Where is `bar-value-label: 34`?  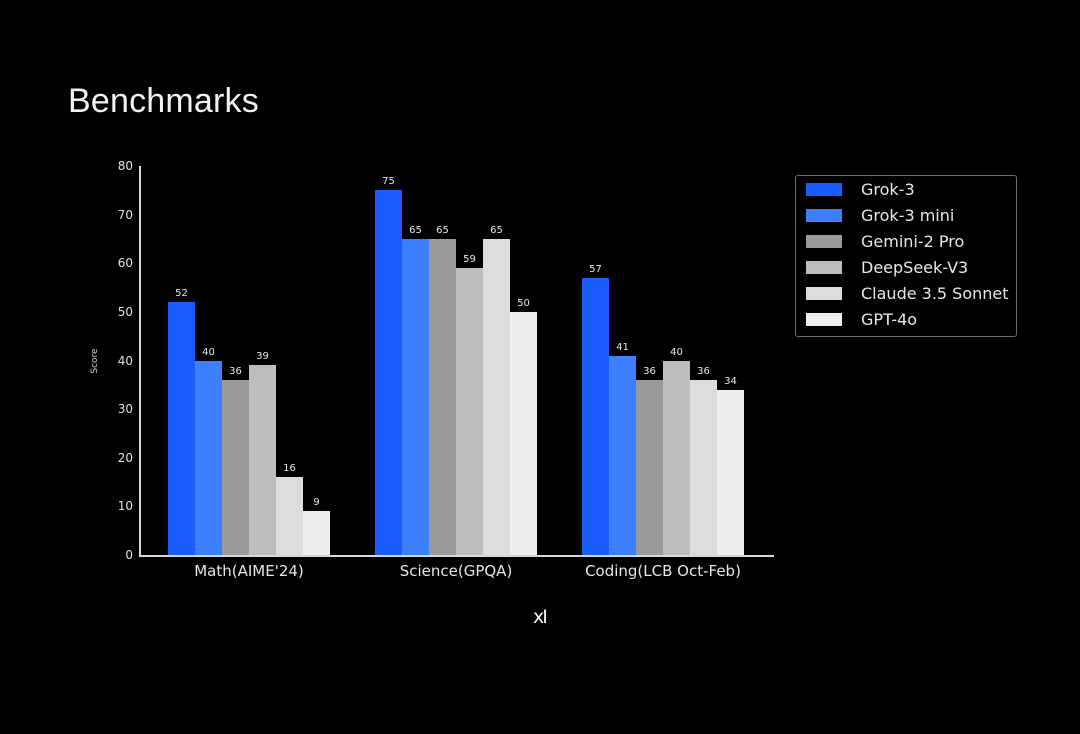 bar-value-label: 34 is located at coordinates (730, 381).